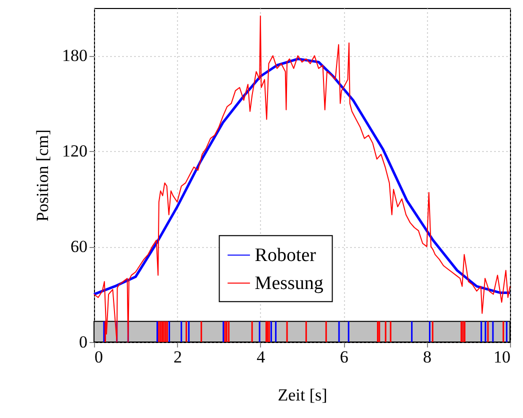 This screenshot has width=523, height=418. I want to click on x-tick-label: 6, so click(344, 357).